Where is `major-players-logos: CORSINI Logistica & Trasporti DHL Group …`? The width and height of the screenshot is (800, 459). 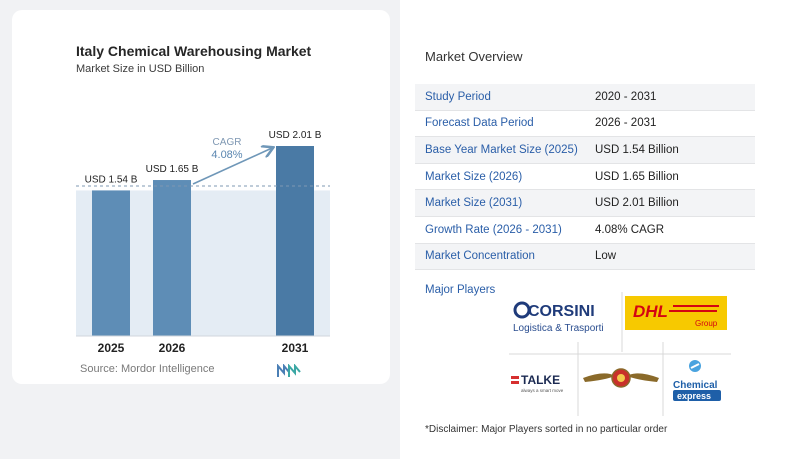
major-players-logos: CORSINI Logistica & Trasporti DHL Group … is located at coordinates (620, 354).